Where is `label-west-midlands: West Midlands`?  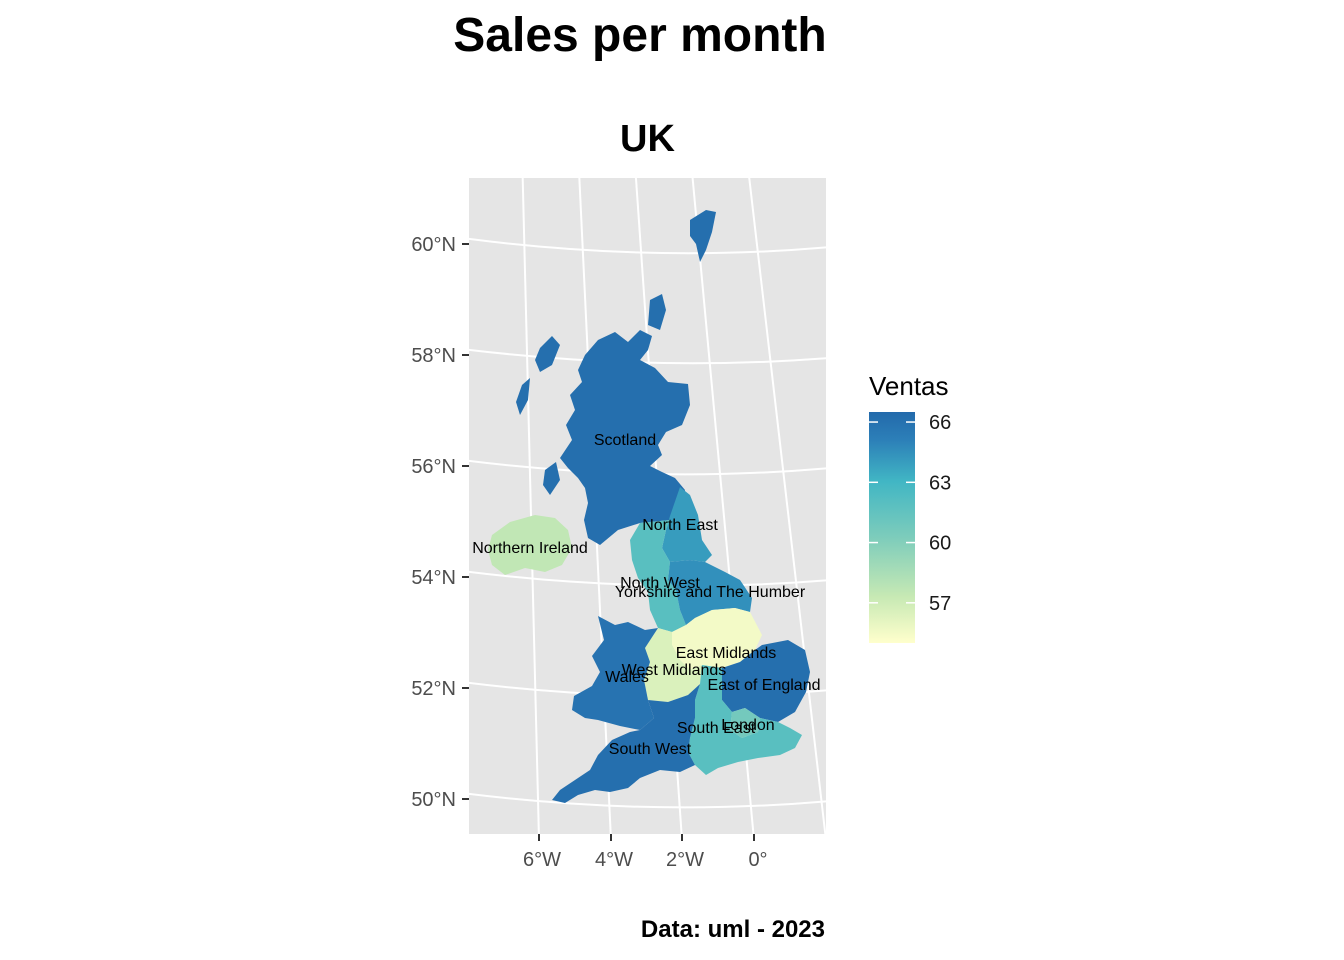
label-west-midlands: West Midlands is located at coordinates (674, 670).